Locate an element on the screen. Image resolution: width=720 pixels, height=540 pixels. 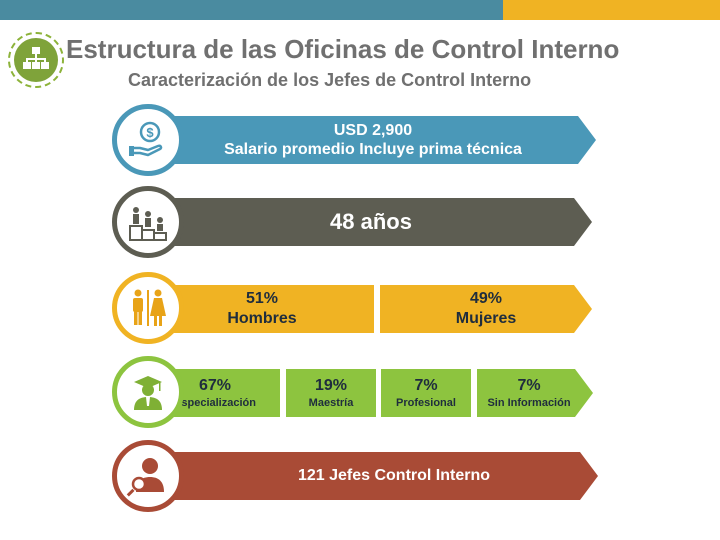
top-bar-yellow-segment is located at coordinates (611, 10).